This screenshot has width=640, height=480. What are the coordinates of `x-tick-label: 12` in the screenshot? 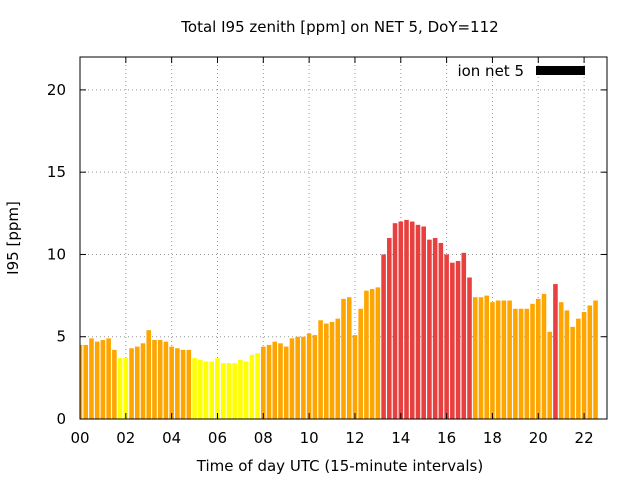 It's located at (354, 438).